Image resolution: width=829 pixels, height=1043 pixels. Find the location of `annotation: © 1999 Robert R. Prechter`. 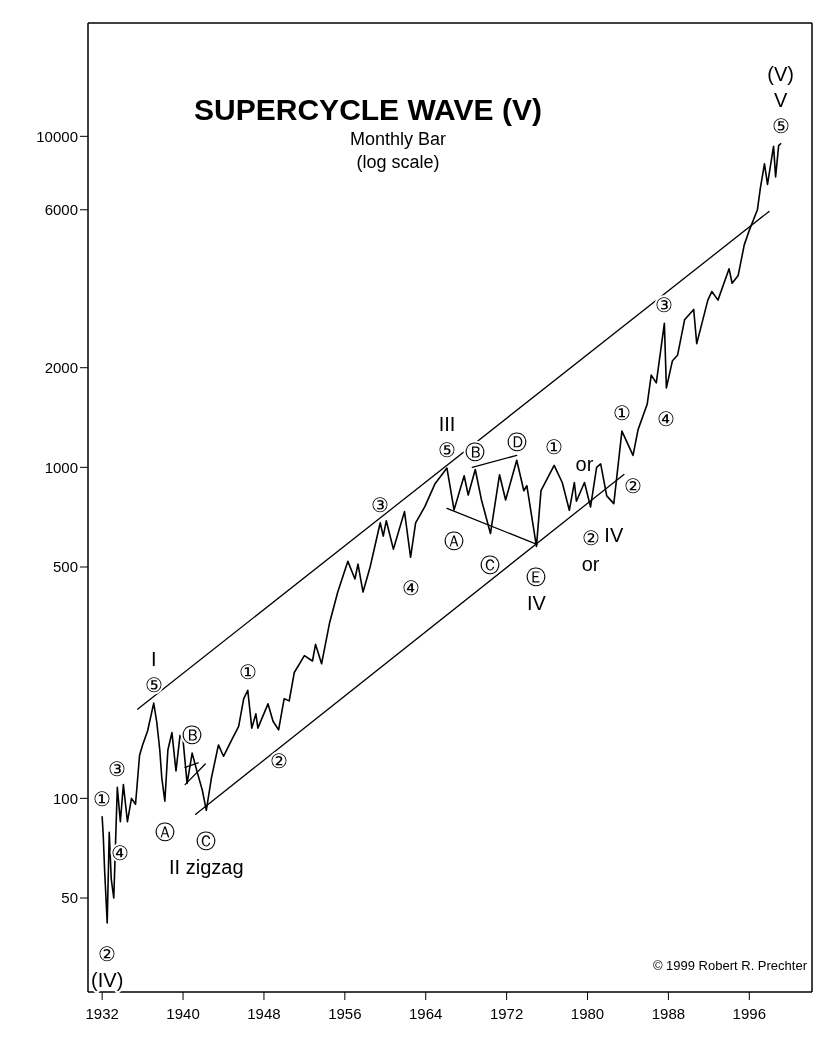

annotation: © 1999 Robert R. Prechter is located at coordinates (729, 965).